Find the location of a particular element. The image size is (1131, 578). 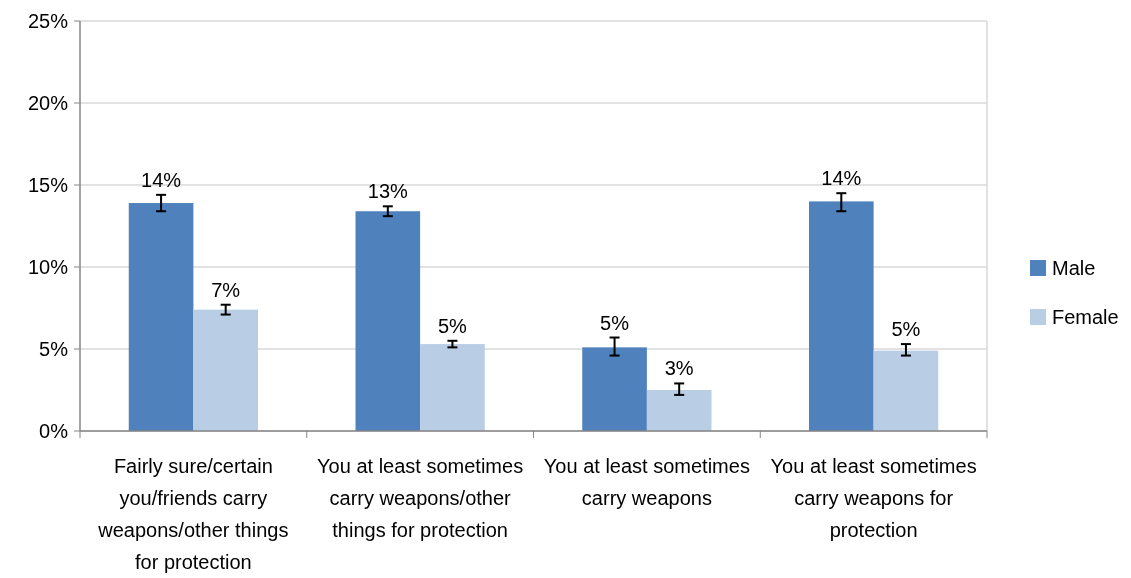

y-tick-label: 20% is located at coordinates (48, 103).